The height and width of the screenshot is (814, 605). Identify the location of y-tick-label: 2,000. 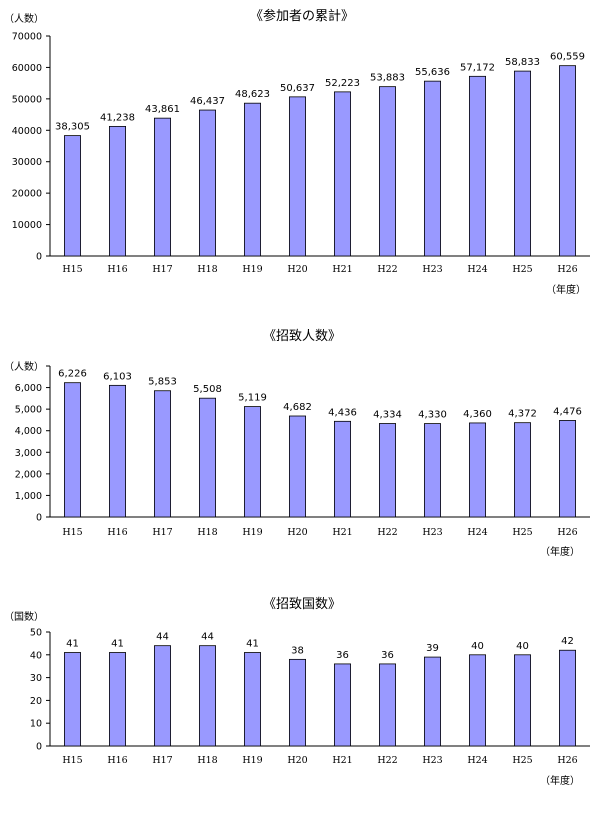
(28, 474).